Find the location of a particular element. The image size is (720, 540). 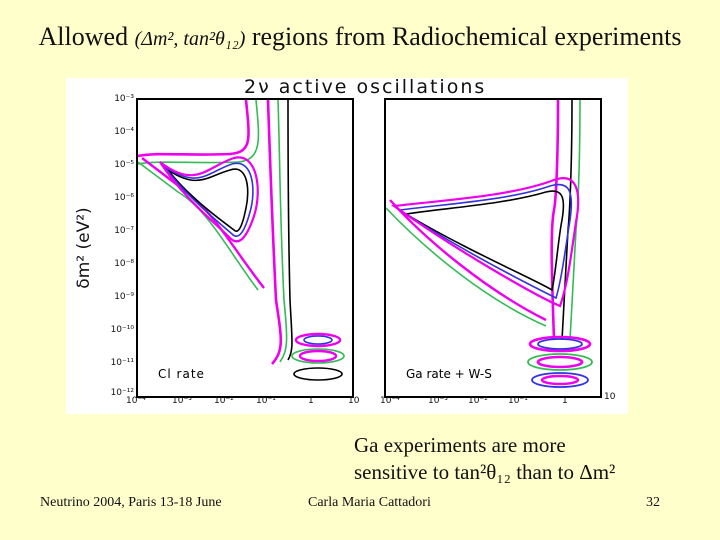

y-tick: 10⁻⁷ is located at coordinates (124, 231).